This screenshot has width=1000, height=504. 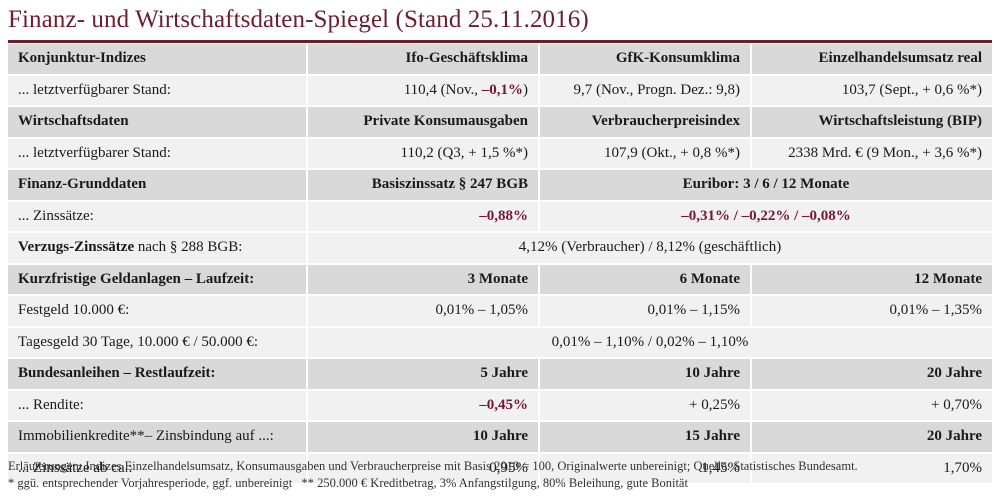 What do you see at coordinates (872, 123) in the screenshot?
I see `bip-header: Wirtschaftsleistung (BIP)` at bounding box center [872, 123].